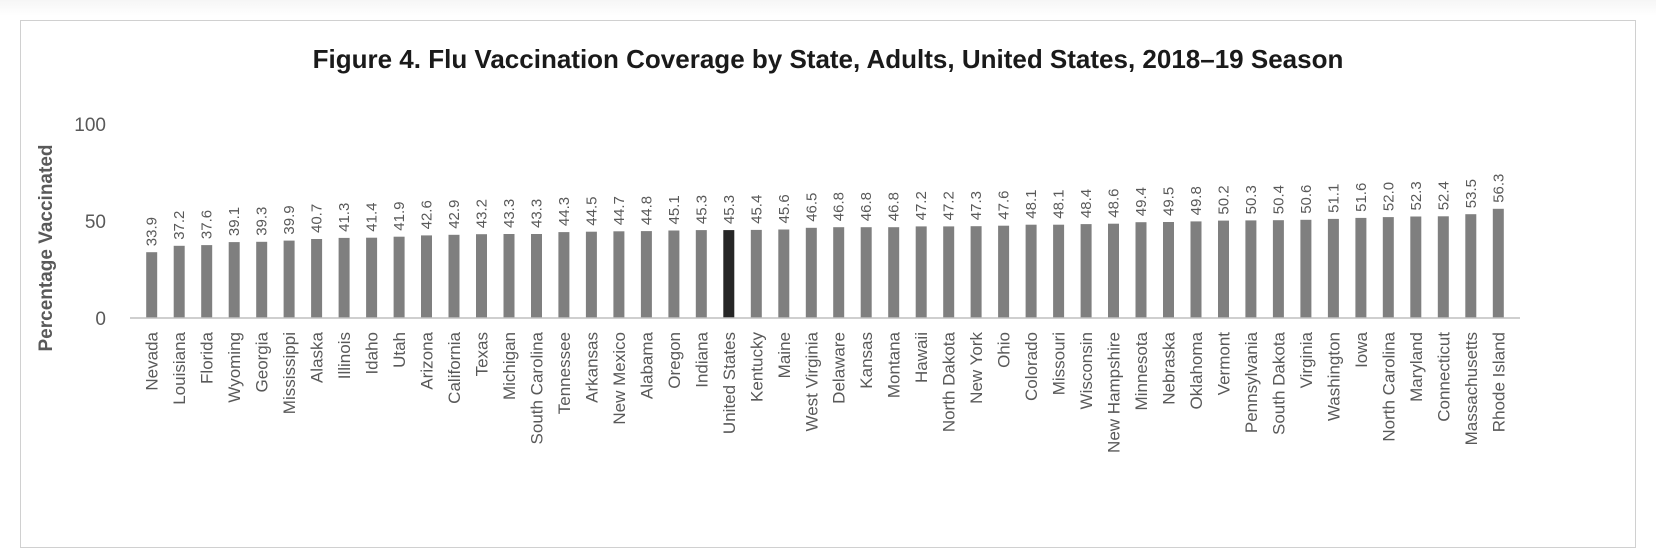 The width and height of the screenshot is (1656, 558). Describe the element at coordinates (1361, 349) in the screenshot. I see `category-label: Iowa` at that location.